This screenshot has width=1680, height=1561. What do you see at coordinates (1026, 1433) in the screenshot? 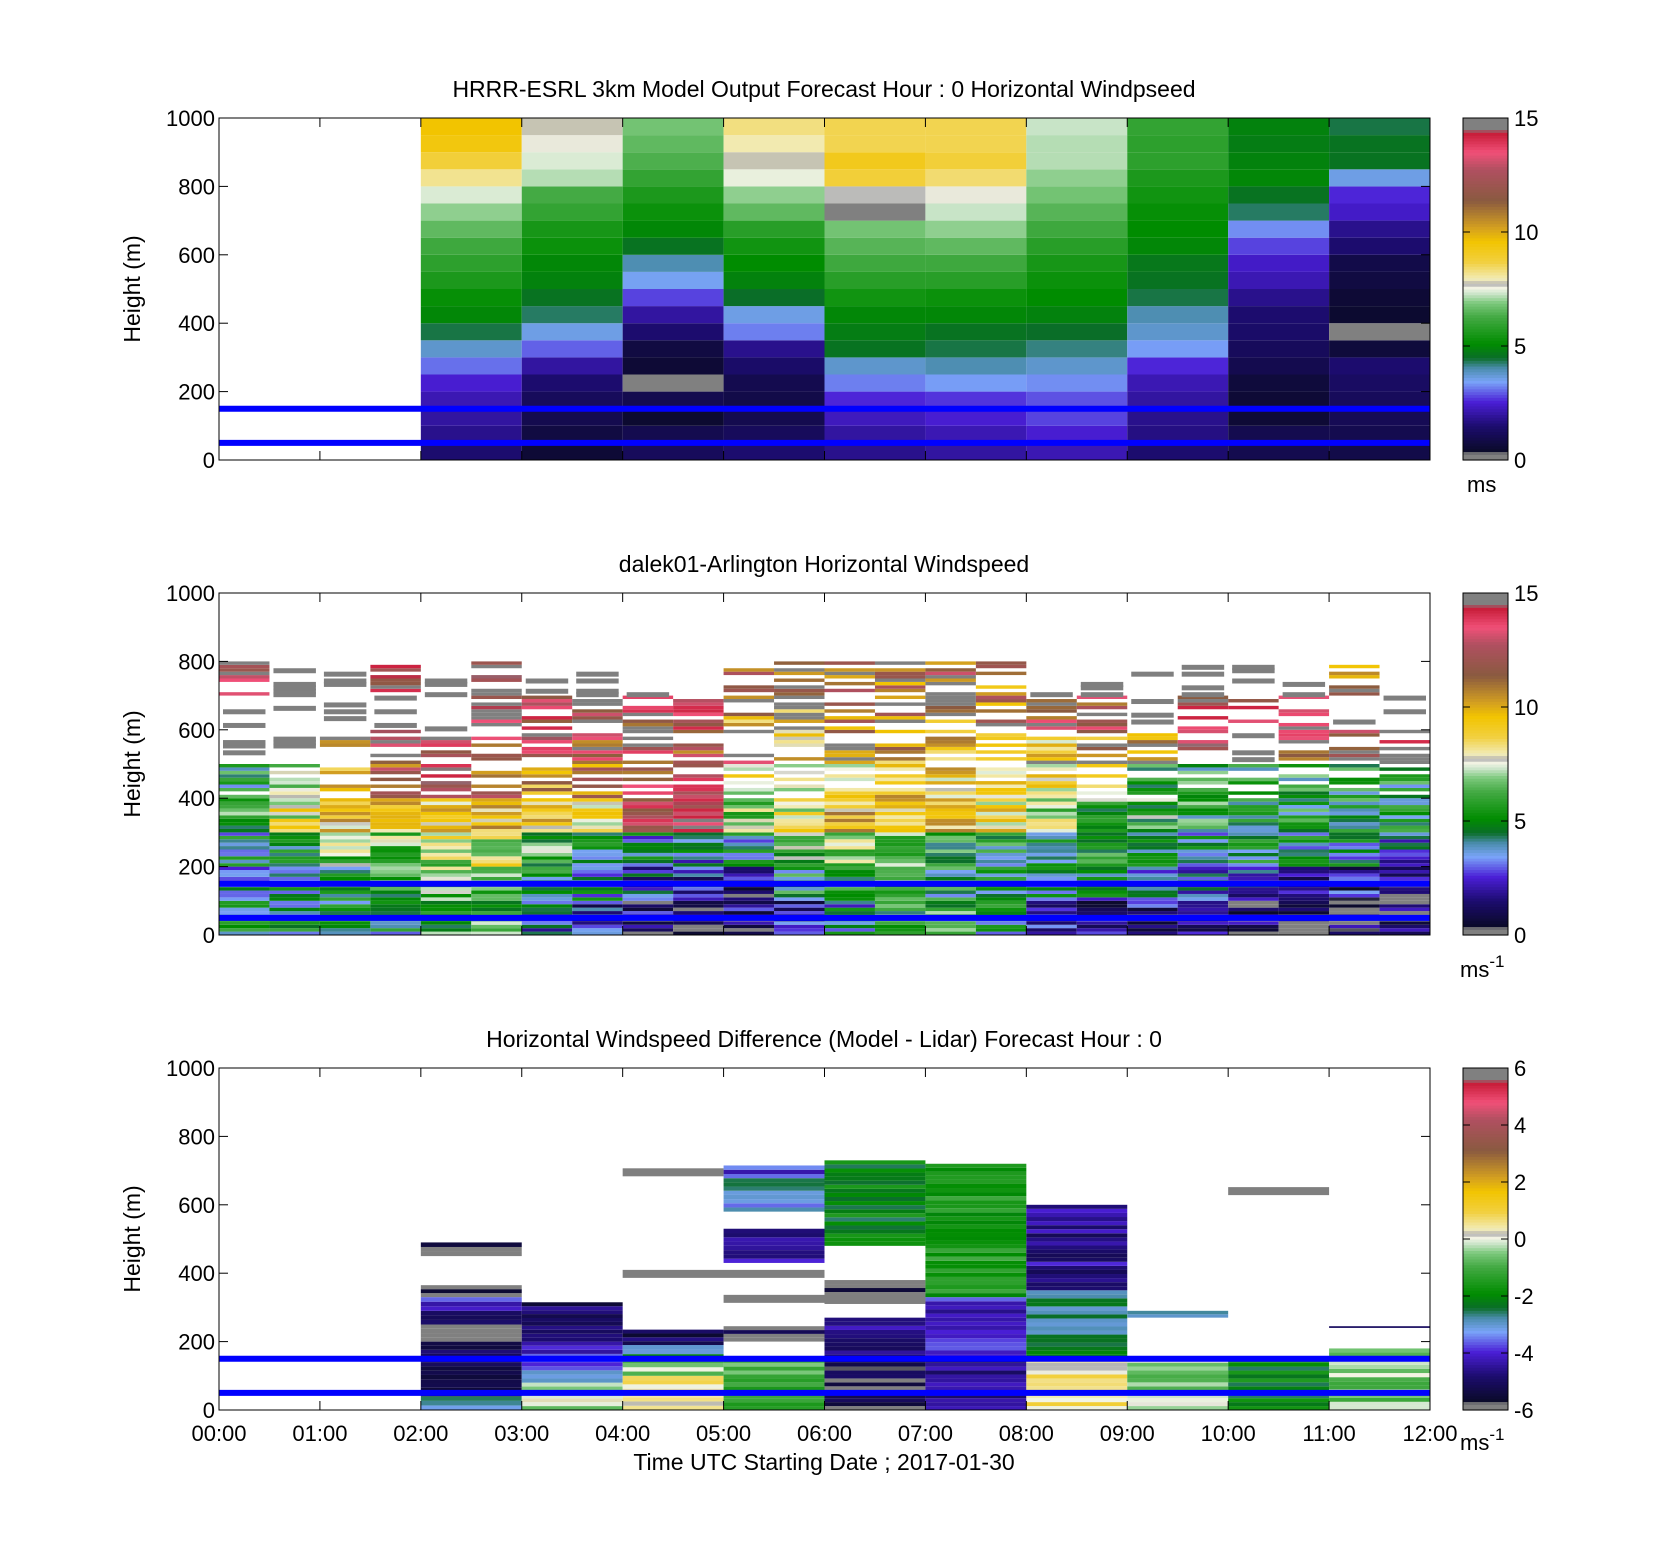
I see `x-tick-label: 08:00` at bounding box center [1026, 1433].